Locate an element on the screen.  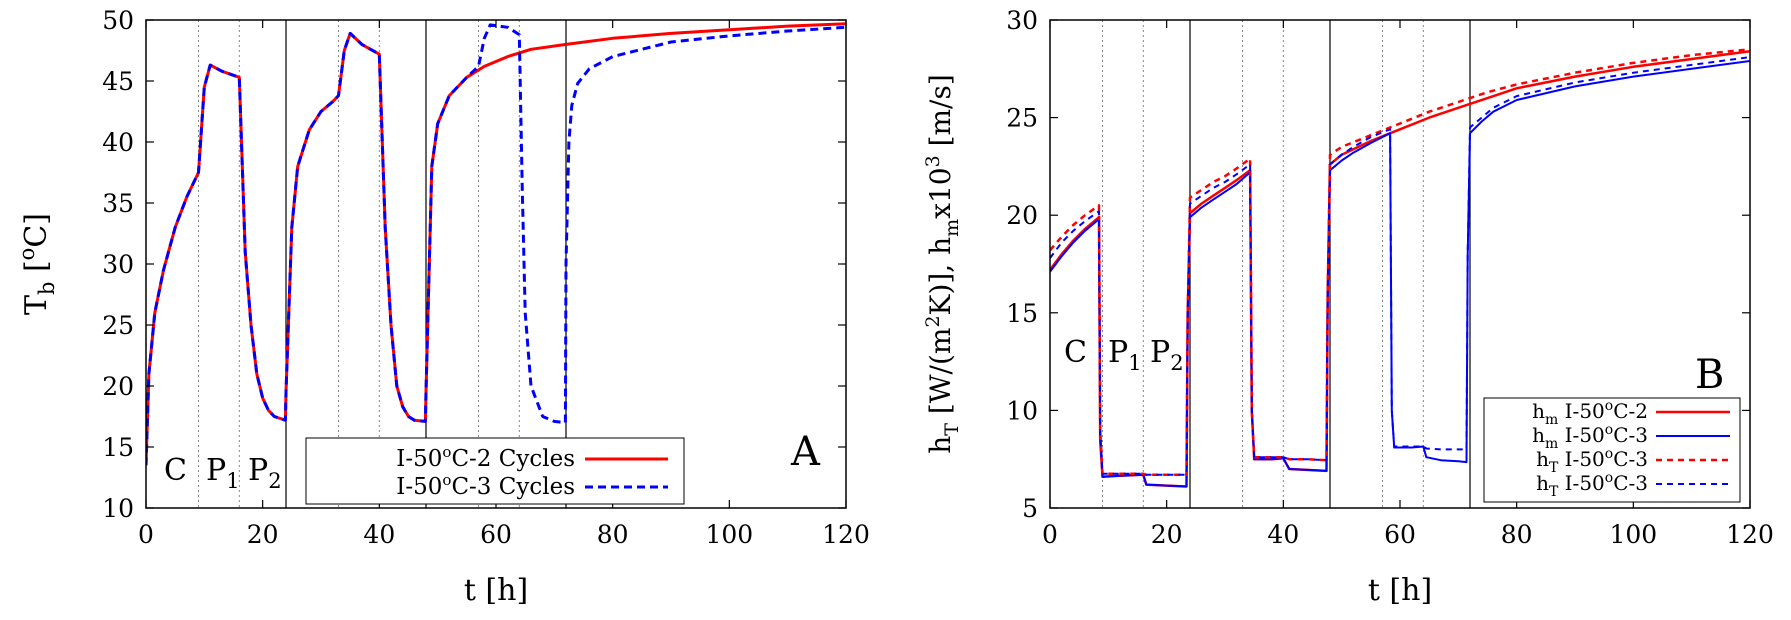
legend-label-series-3: hT I-50oC-3 is located at coordinates (1592, 461).